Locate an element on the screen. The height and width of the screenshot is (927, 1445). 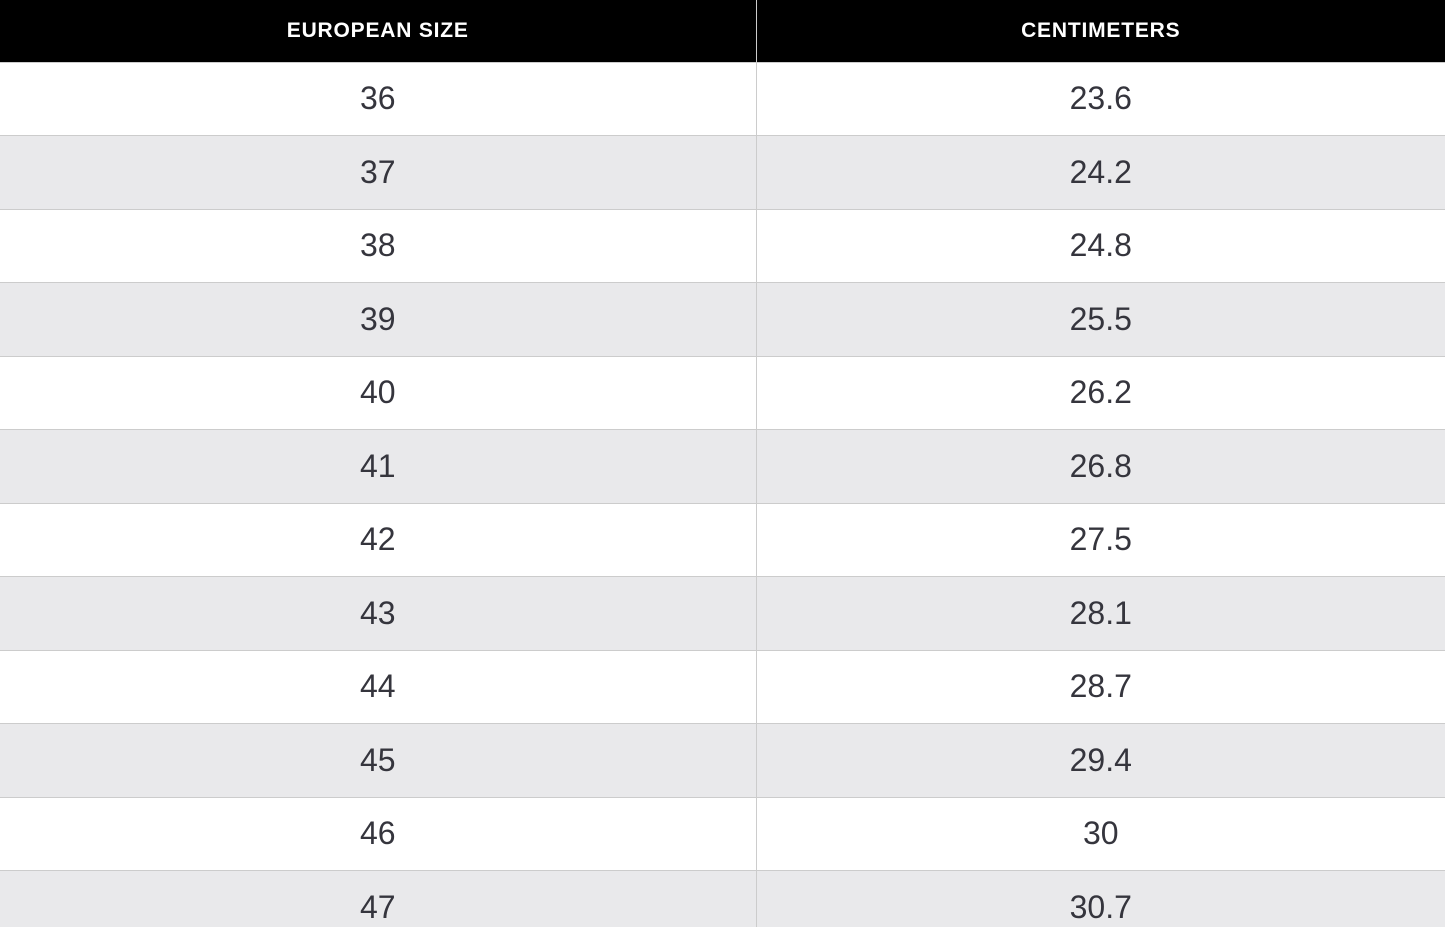
table-row: 46 30 is located at coordinates (722, 834).